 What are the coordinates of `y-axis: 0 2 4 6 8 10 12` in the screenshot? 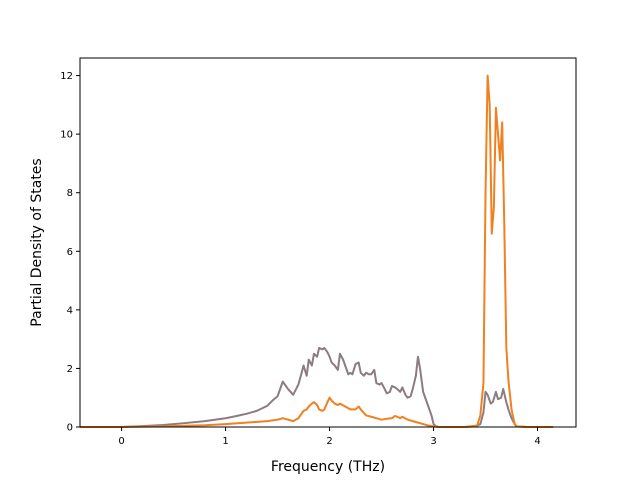 It's located at (70, 252).